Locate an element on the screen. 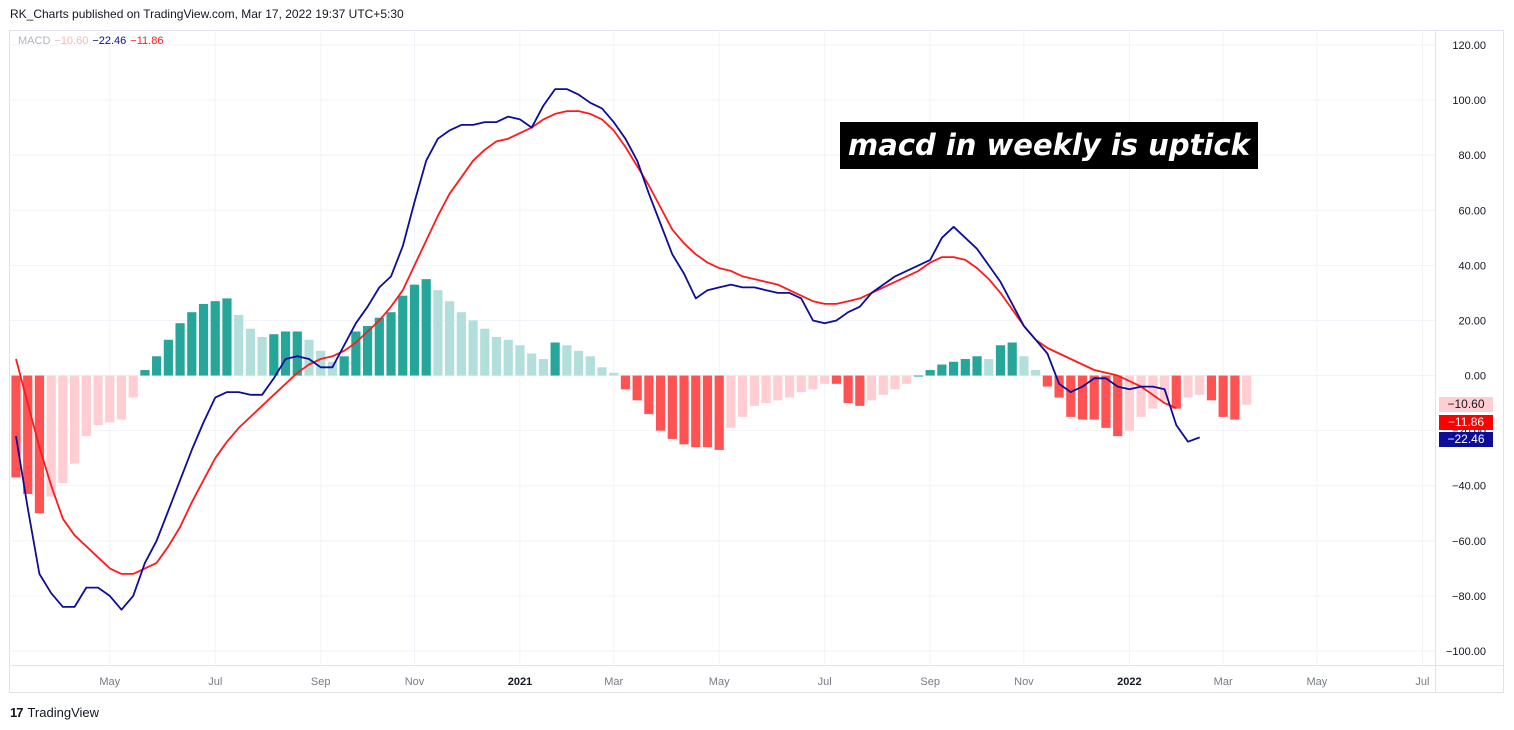 The image size is (1514, 730). x-tick-label: 2021 is located at coordinates (520, 682).